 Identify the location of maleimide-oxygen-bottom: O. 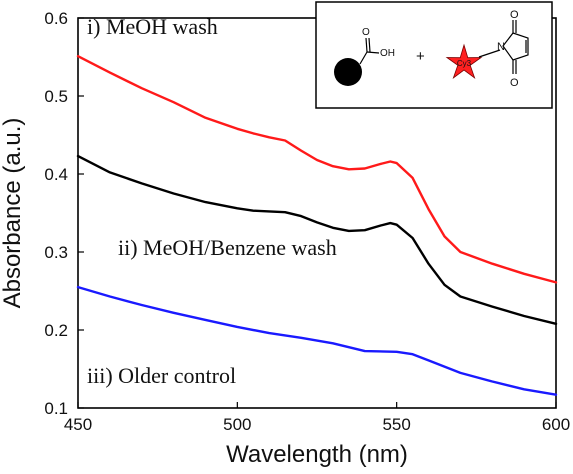
(514, 83).